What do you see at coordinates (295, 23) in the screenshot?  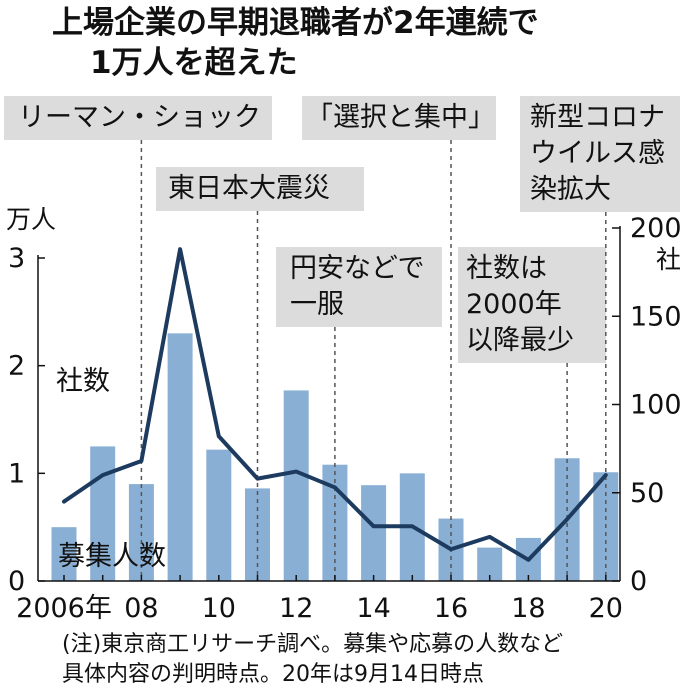 I see `chart-title-line-1: 上場企業の早期退職者が2年連続で` at bounding box center [295, 23].